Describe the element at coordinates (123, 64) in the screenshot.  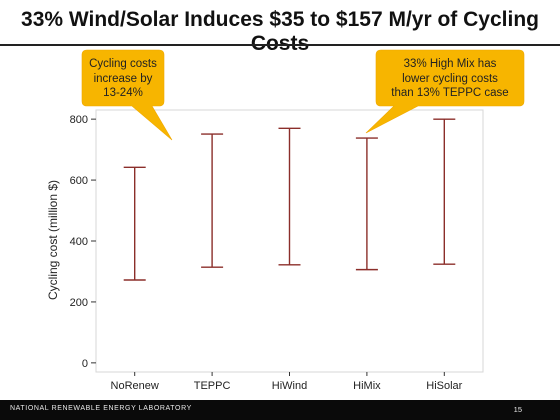
I see `callout-line: Cycling costs` at that location.